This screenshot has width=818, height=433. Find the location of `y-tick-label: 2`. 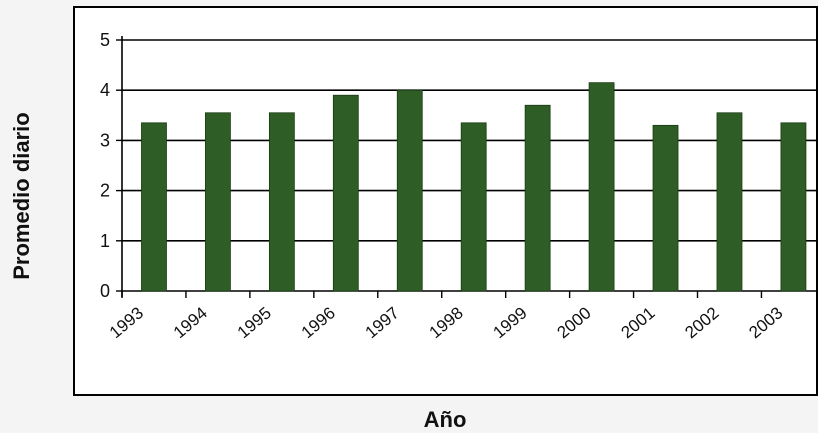

y-tick-label: 2 is located at coordinates (105, 191).